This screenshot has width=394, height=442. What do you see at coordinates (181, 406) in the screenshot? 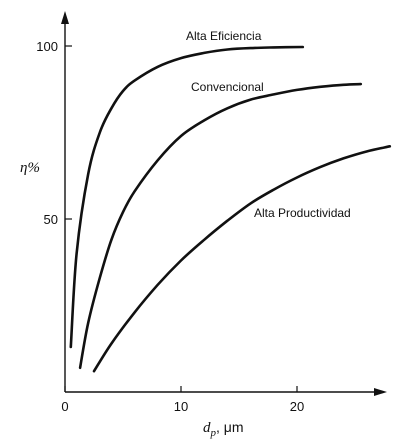
I see `x-tick-label: 10` at bounding box center [181, 406].